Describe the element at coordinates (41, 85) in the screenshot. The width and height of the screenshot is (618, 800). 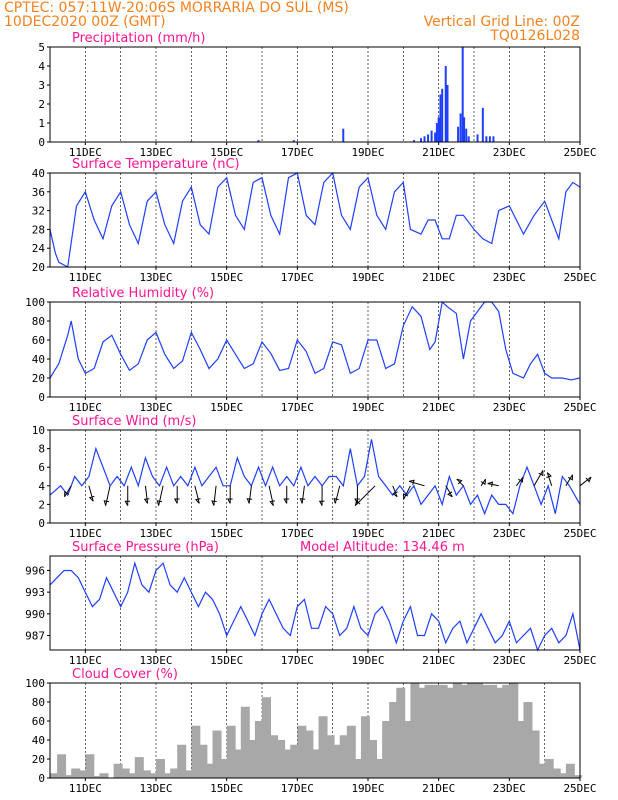
I see `precip-ytick-label: 3` at that location.